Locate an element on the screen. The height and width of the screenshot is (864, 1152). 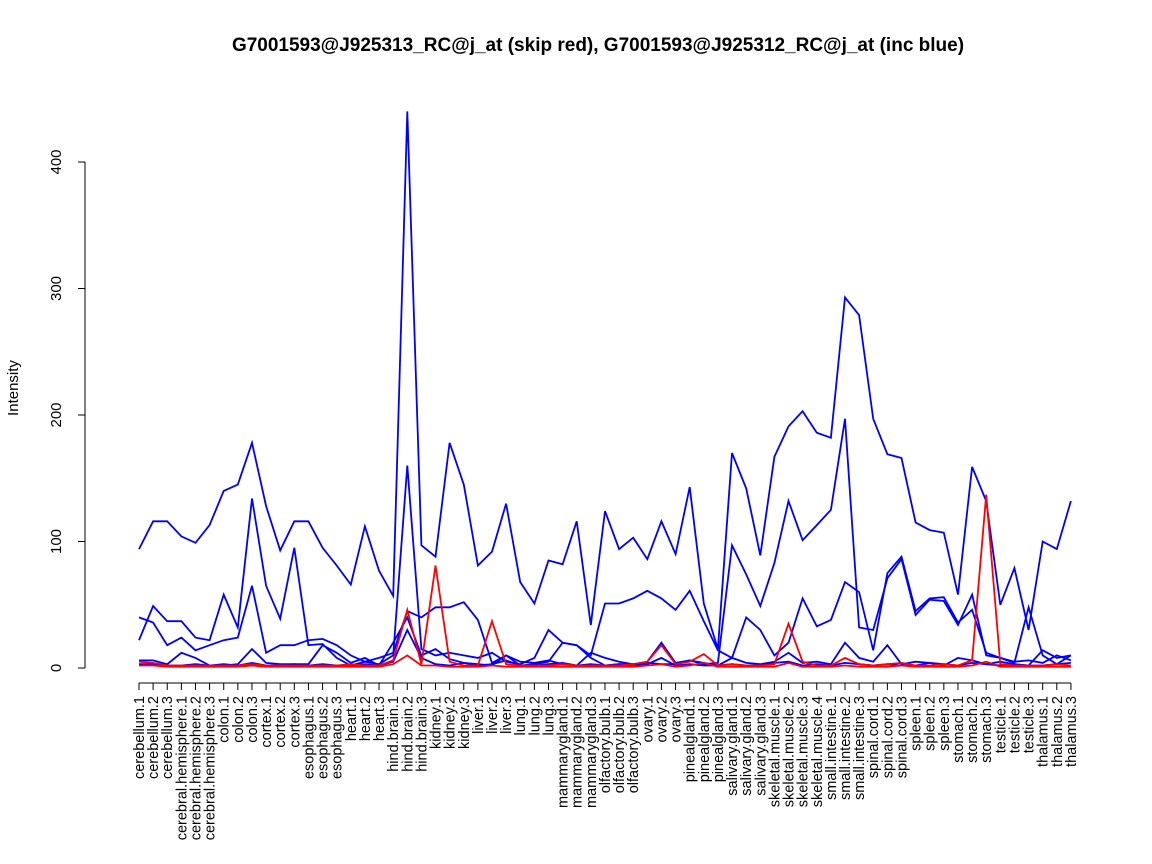
y-axis-label: Intensity is located at coordinates (13, 388).